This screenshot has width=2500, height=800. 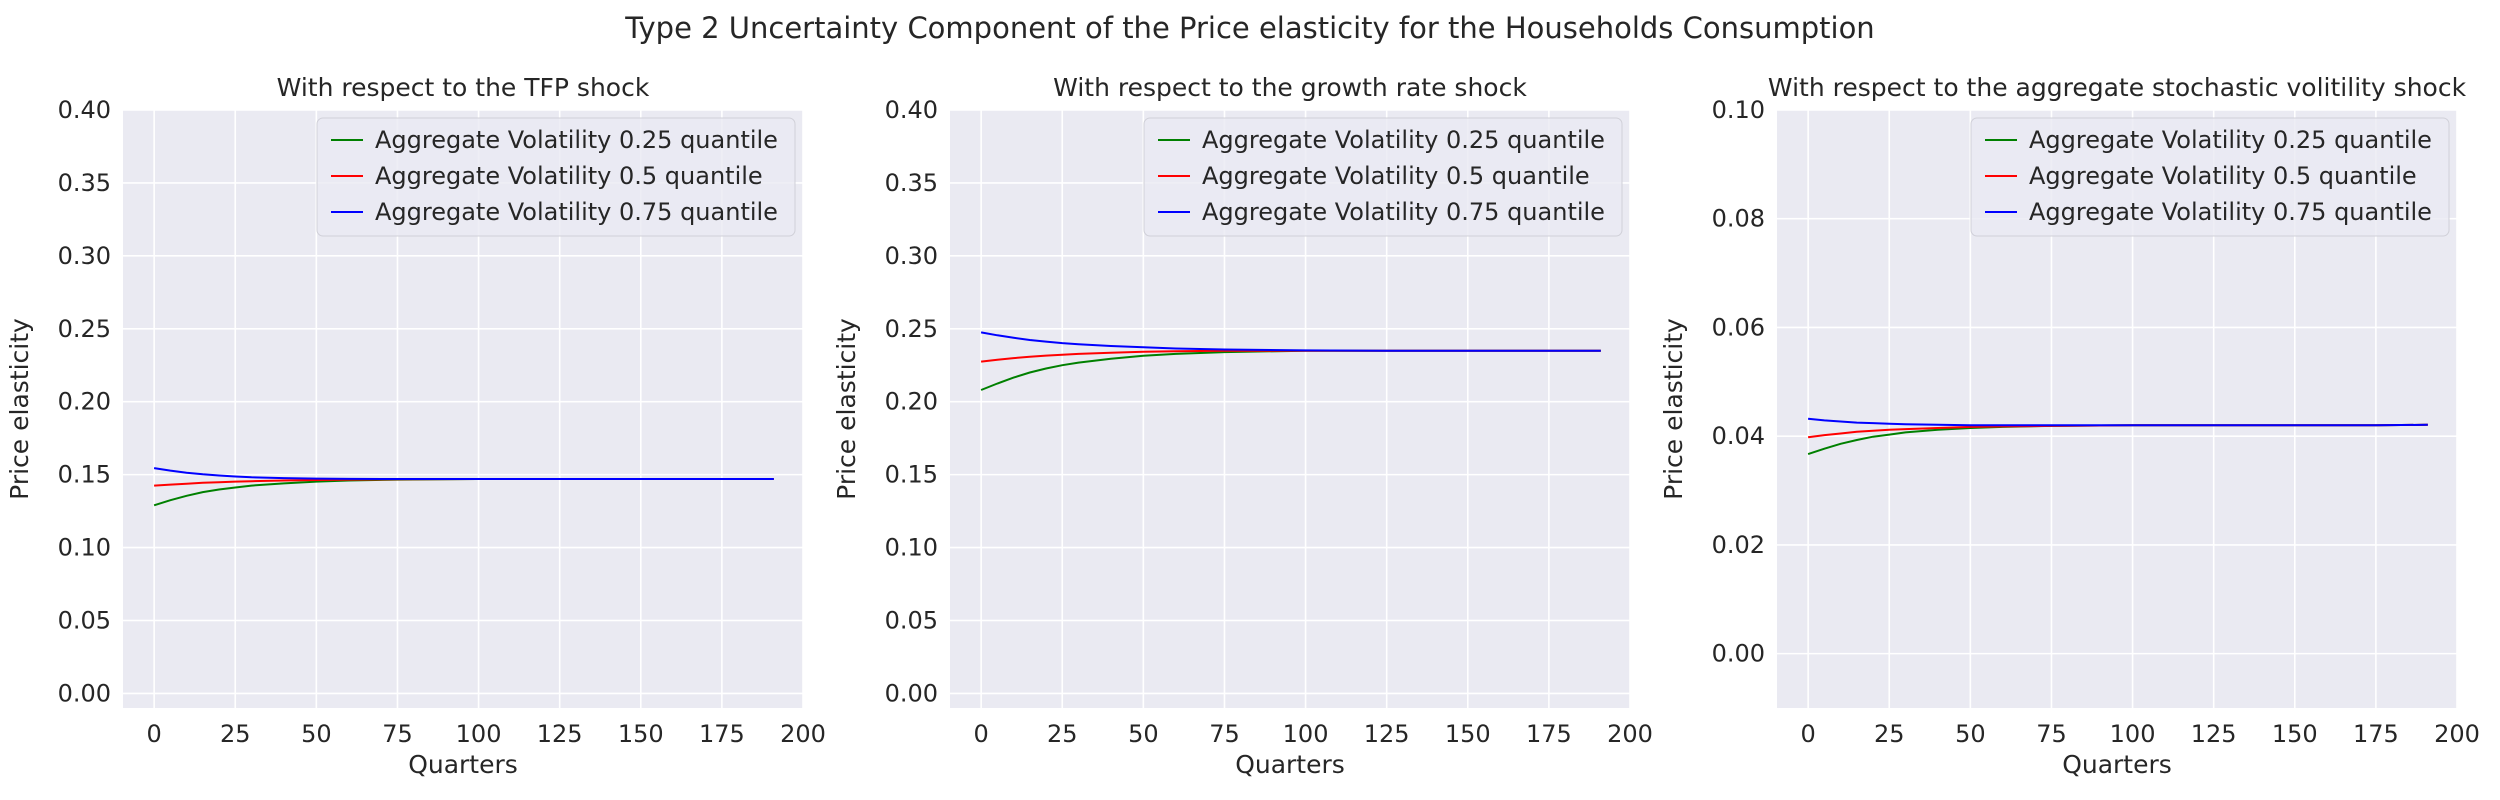 I want to click on chart-2-xtick-1: 25, so click(x=1062, y=734).